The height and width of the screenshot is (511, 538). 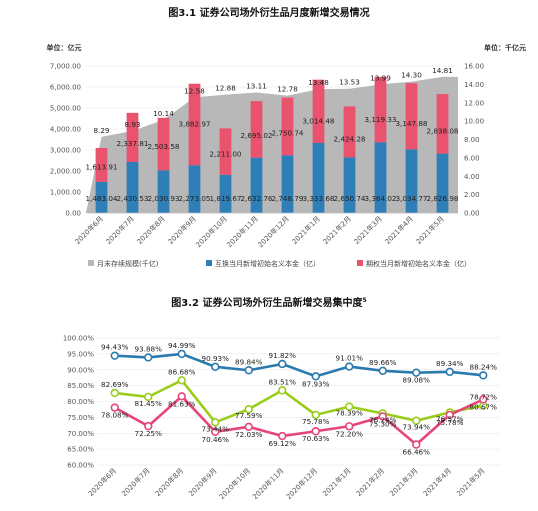 I want to click on chart1-title: 图3.1 证券公司场外衍生品月度新增交易情况, so click(x=268, y=12).